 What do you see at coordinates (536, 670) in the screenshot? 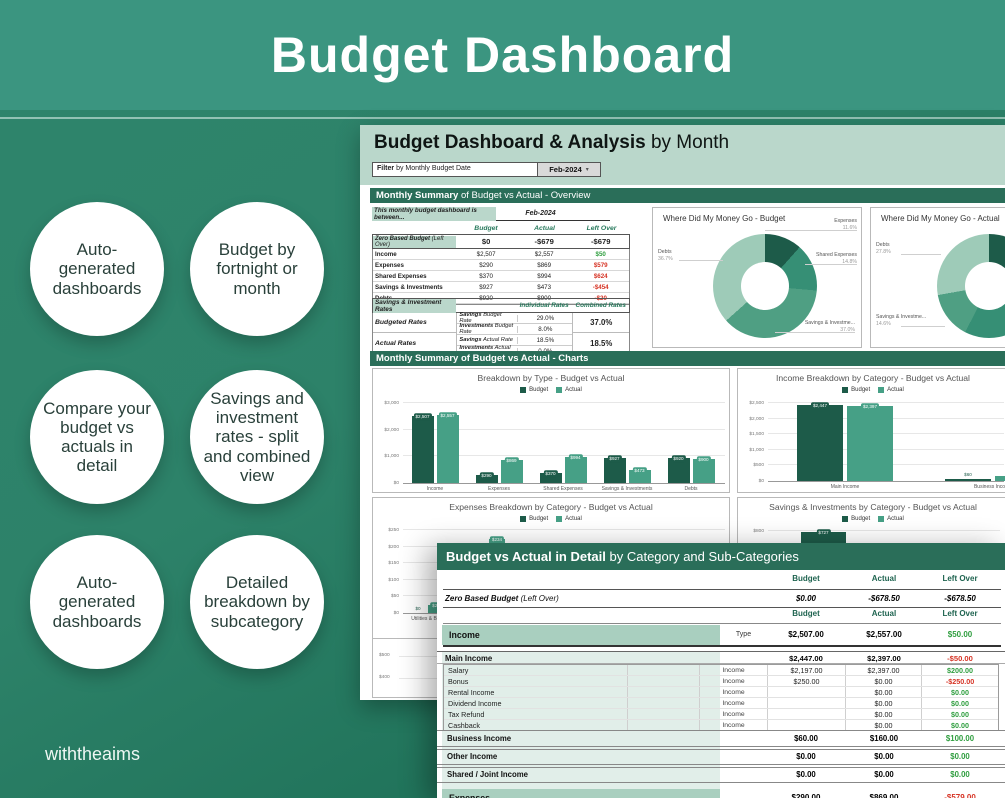
I see `subrow-label: Salary` at bounding box center [536, 670].